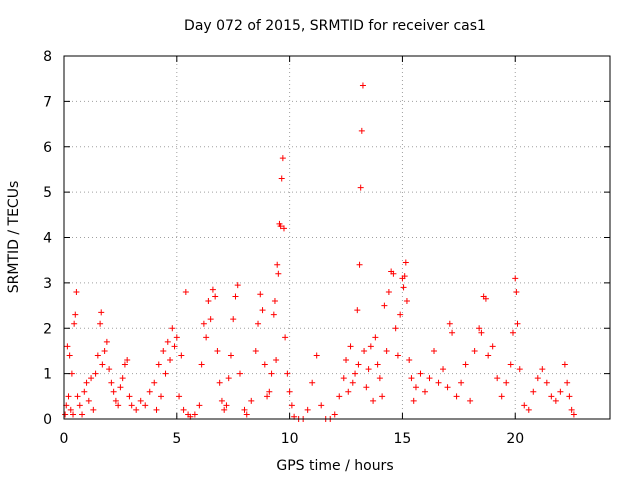 Image resolution: width=640 pixels, height=480 pixels. Describe the element at coordinates (47, 420) in the screenshot. I see `y-tick-label: 0` at that location.